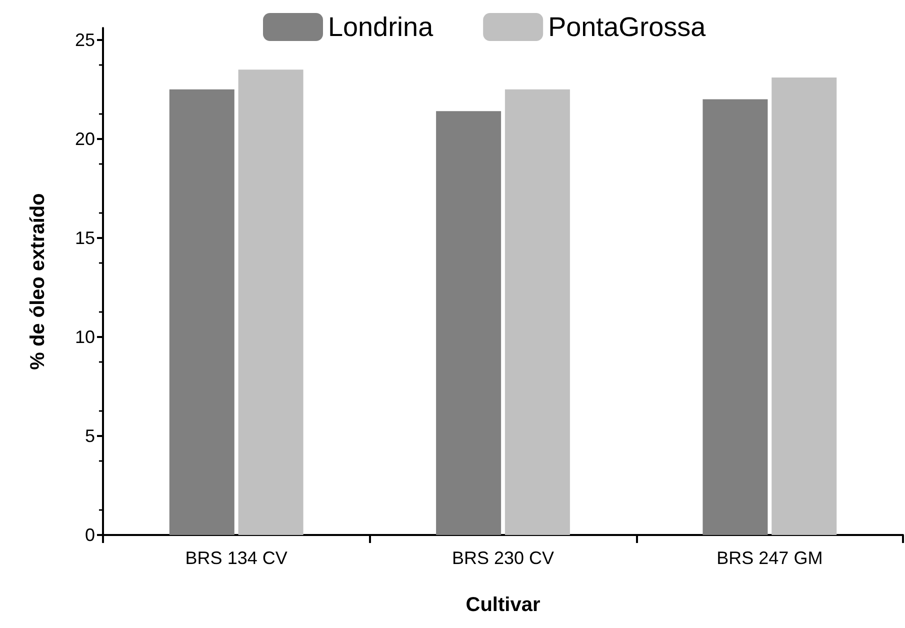 The image size is (905, 628). I want to click on y-tick-label: 0, so click(89, 535).